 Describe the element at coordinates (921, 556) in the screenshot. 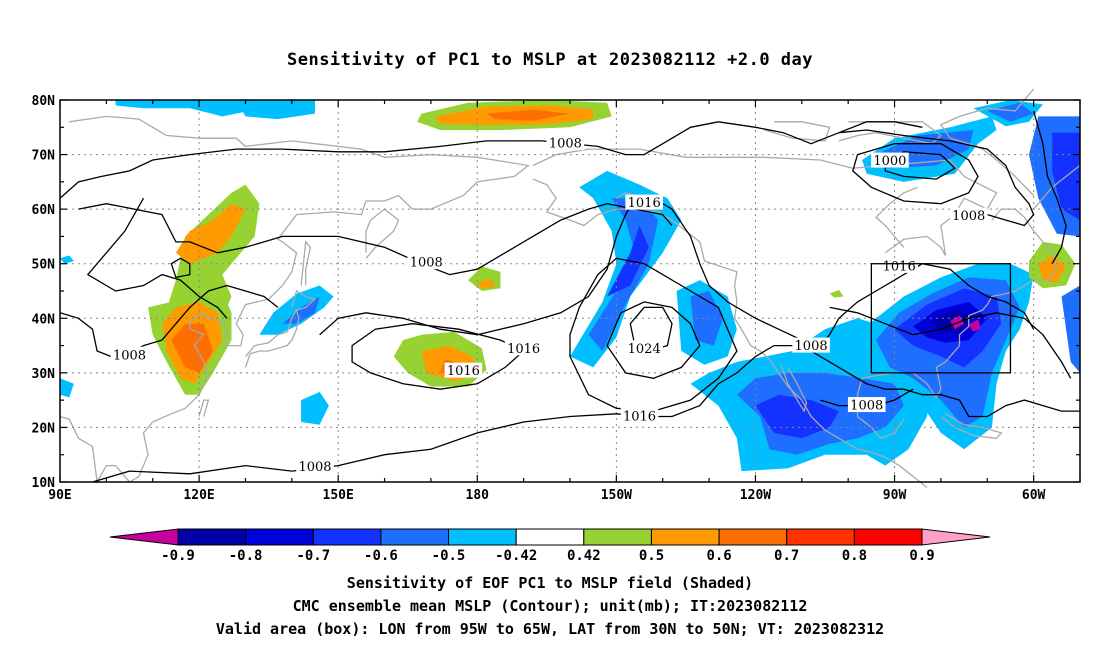

I see `colorbar-label: 0.9` at that location.